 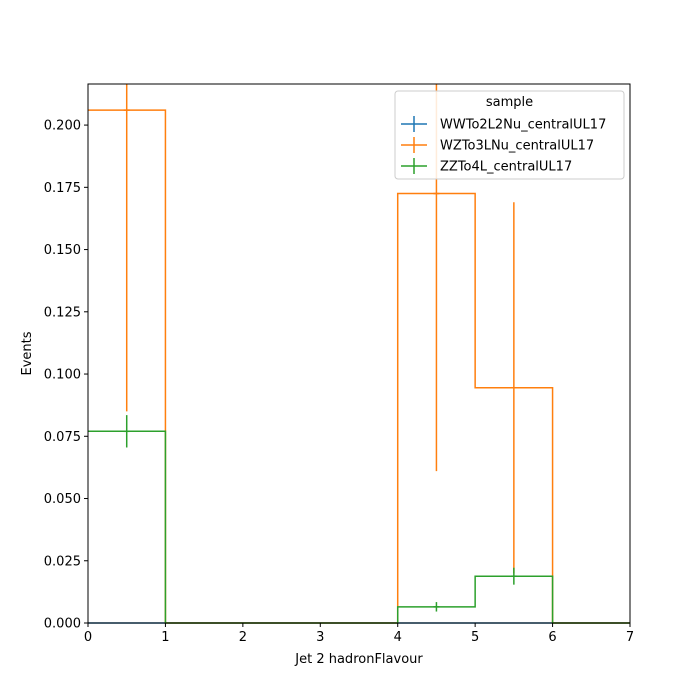 What do you see at coordinates (358, 659) in the screenshot?
I see `x-axis-label: Jet 2 hadronFlavour` at bounding box center [358, 659].